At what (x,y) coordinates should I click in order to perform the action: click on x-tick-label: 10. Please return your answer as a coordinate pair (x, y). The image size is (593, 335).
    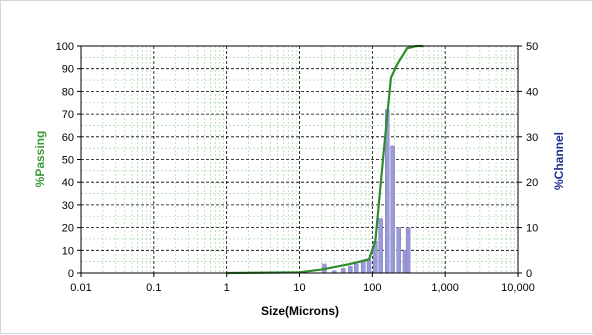
    Looking at the image, I should click on (299, 288).